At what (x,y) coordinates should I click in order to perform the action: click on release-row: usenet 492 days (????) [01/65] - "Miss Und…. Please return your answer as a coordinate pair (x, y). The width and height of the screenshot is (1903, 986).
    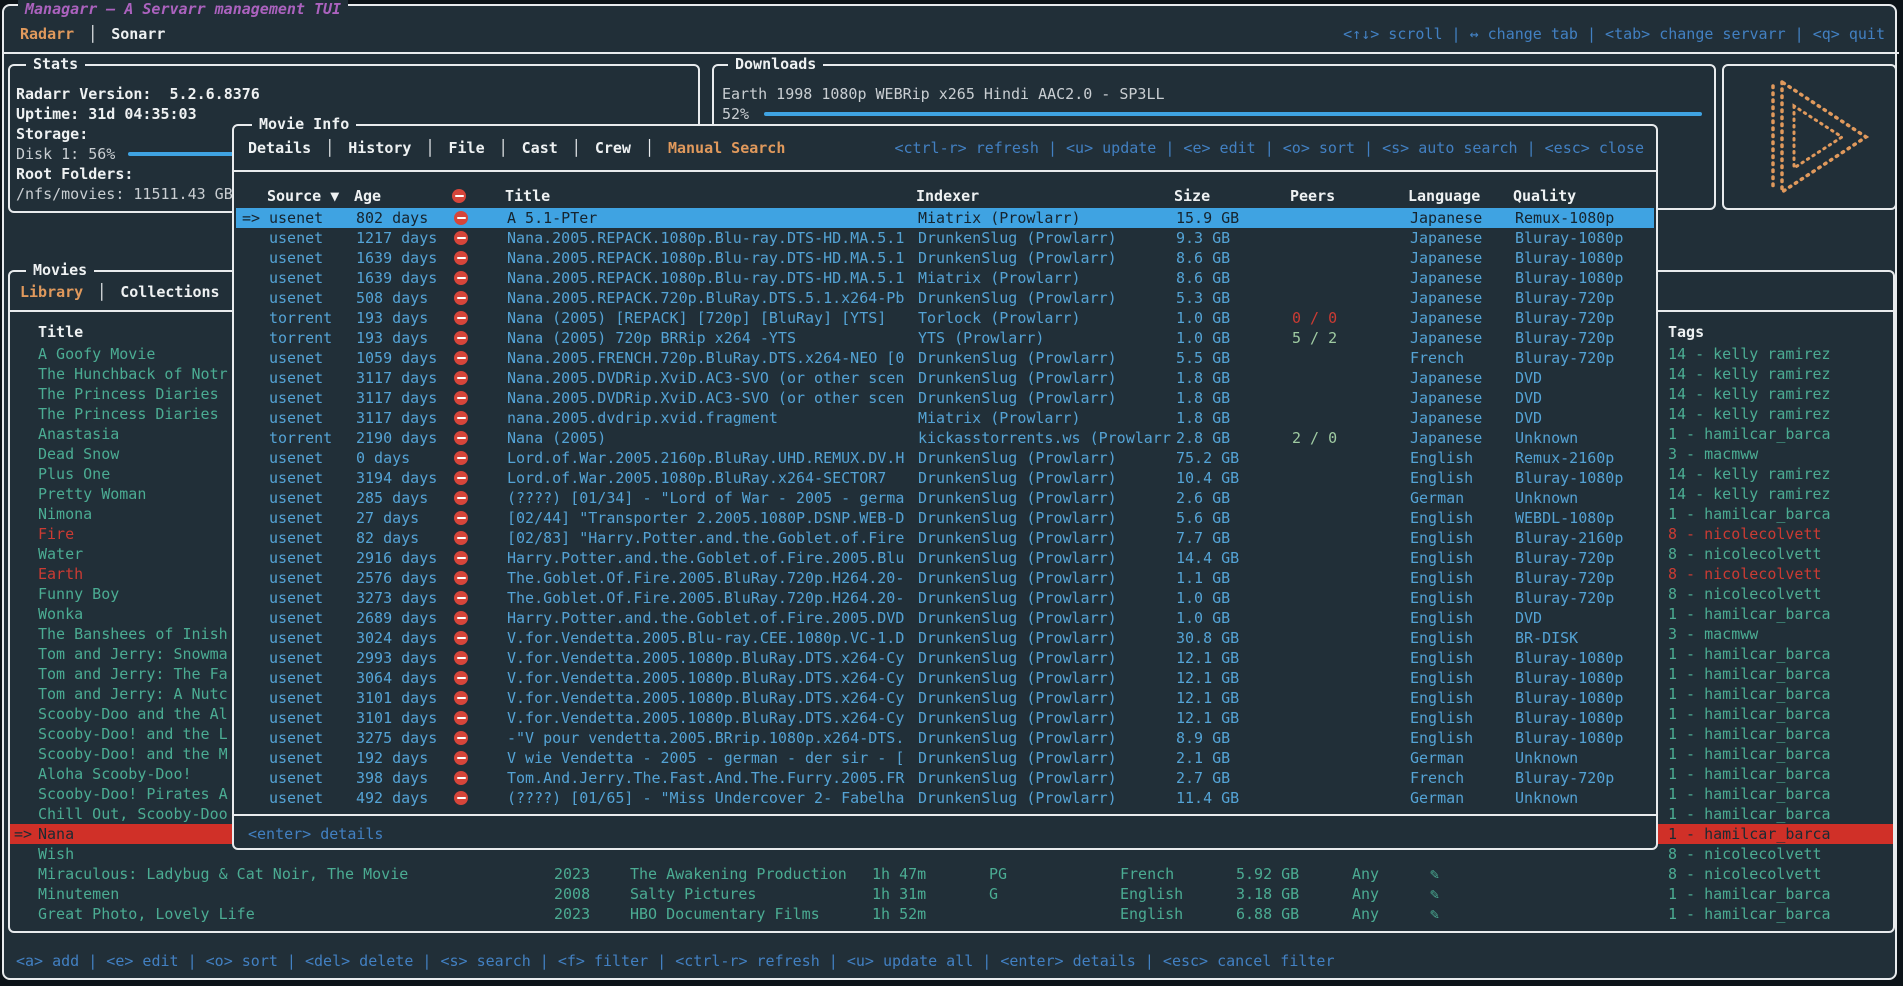
    Looking at the image, I should click on (945, 798).